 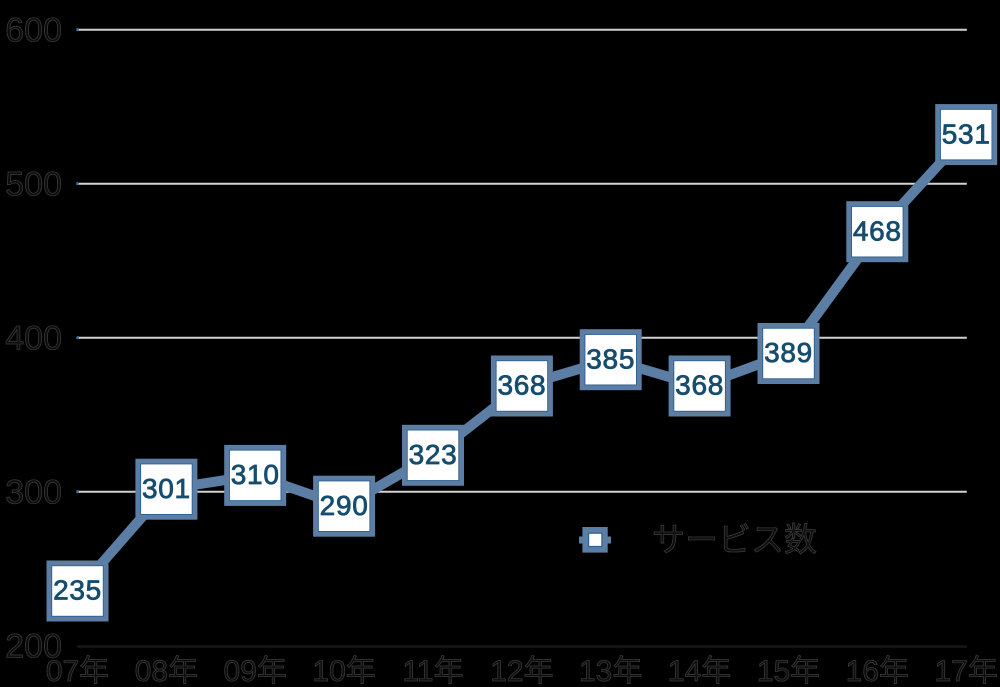 I want to click on svg-text: 235, so click(x=77, y=590).